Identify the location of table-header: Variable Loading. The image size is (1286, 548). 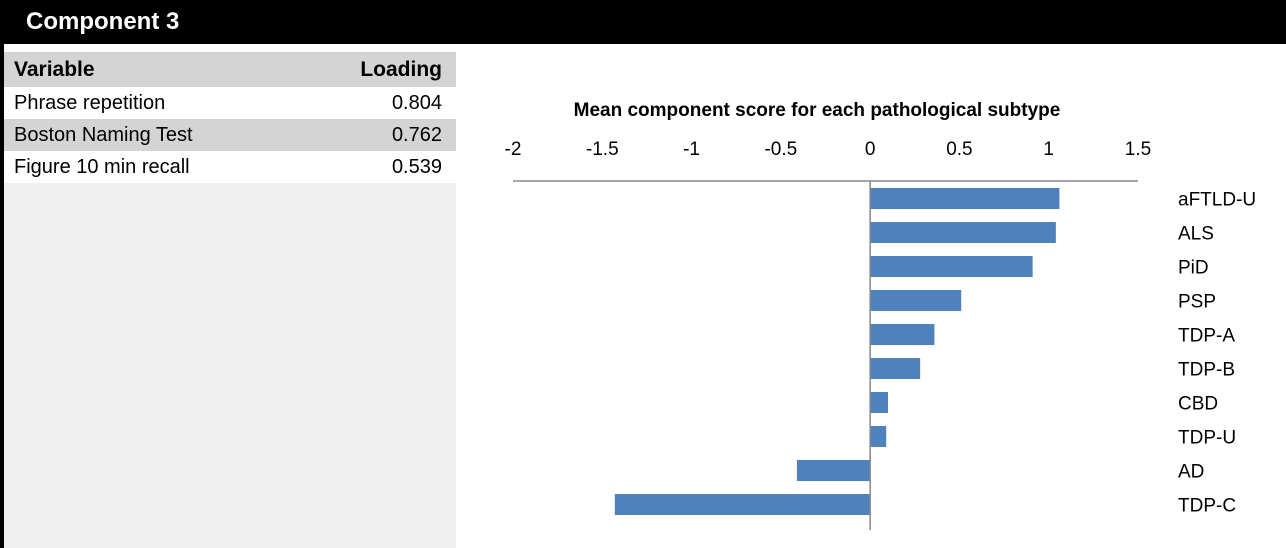
(230, 69).